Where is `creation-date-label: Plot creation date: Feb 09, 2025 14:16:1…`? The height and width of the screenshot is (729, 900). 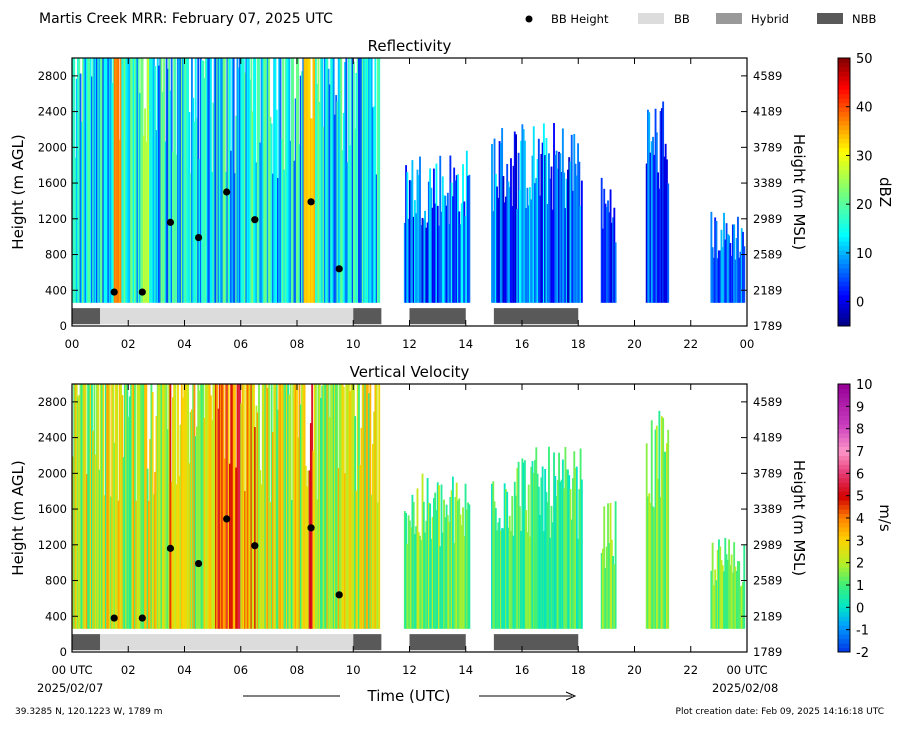 creation-date-label: Plot creation date: Feb 09, 2025 14:16:1… is located at coordinates (780, 712).